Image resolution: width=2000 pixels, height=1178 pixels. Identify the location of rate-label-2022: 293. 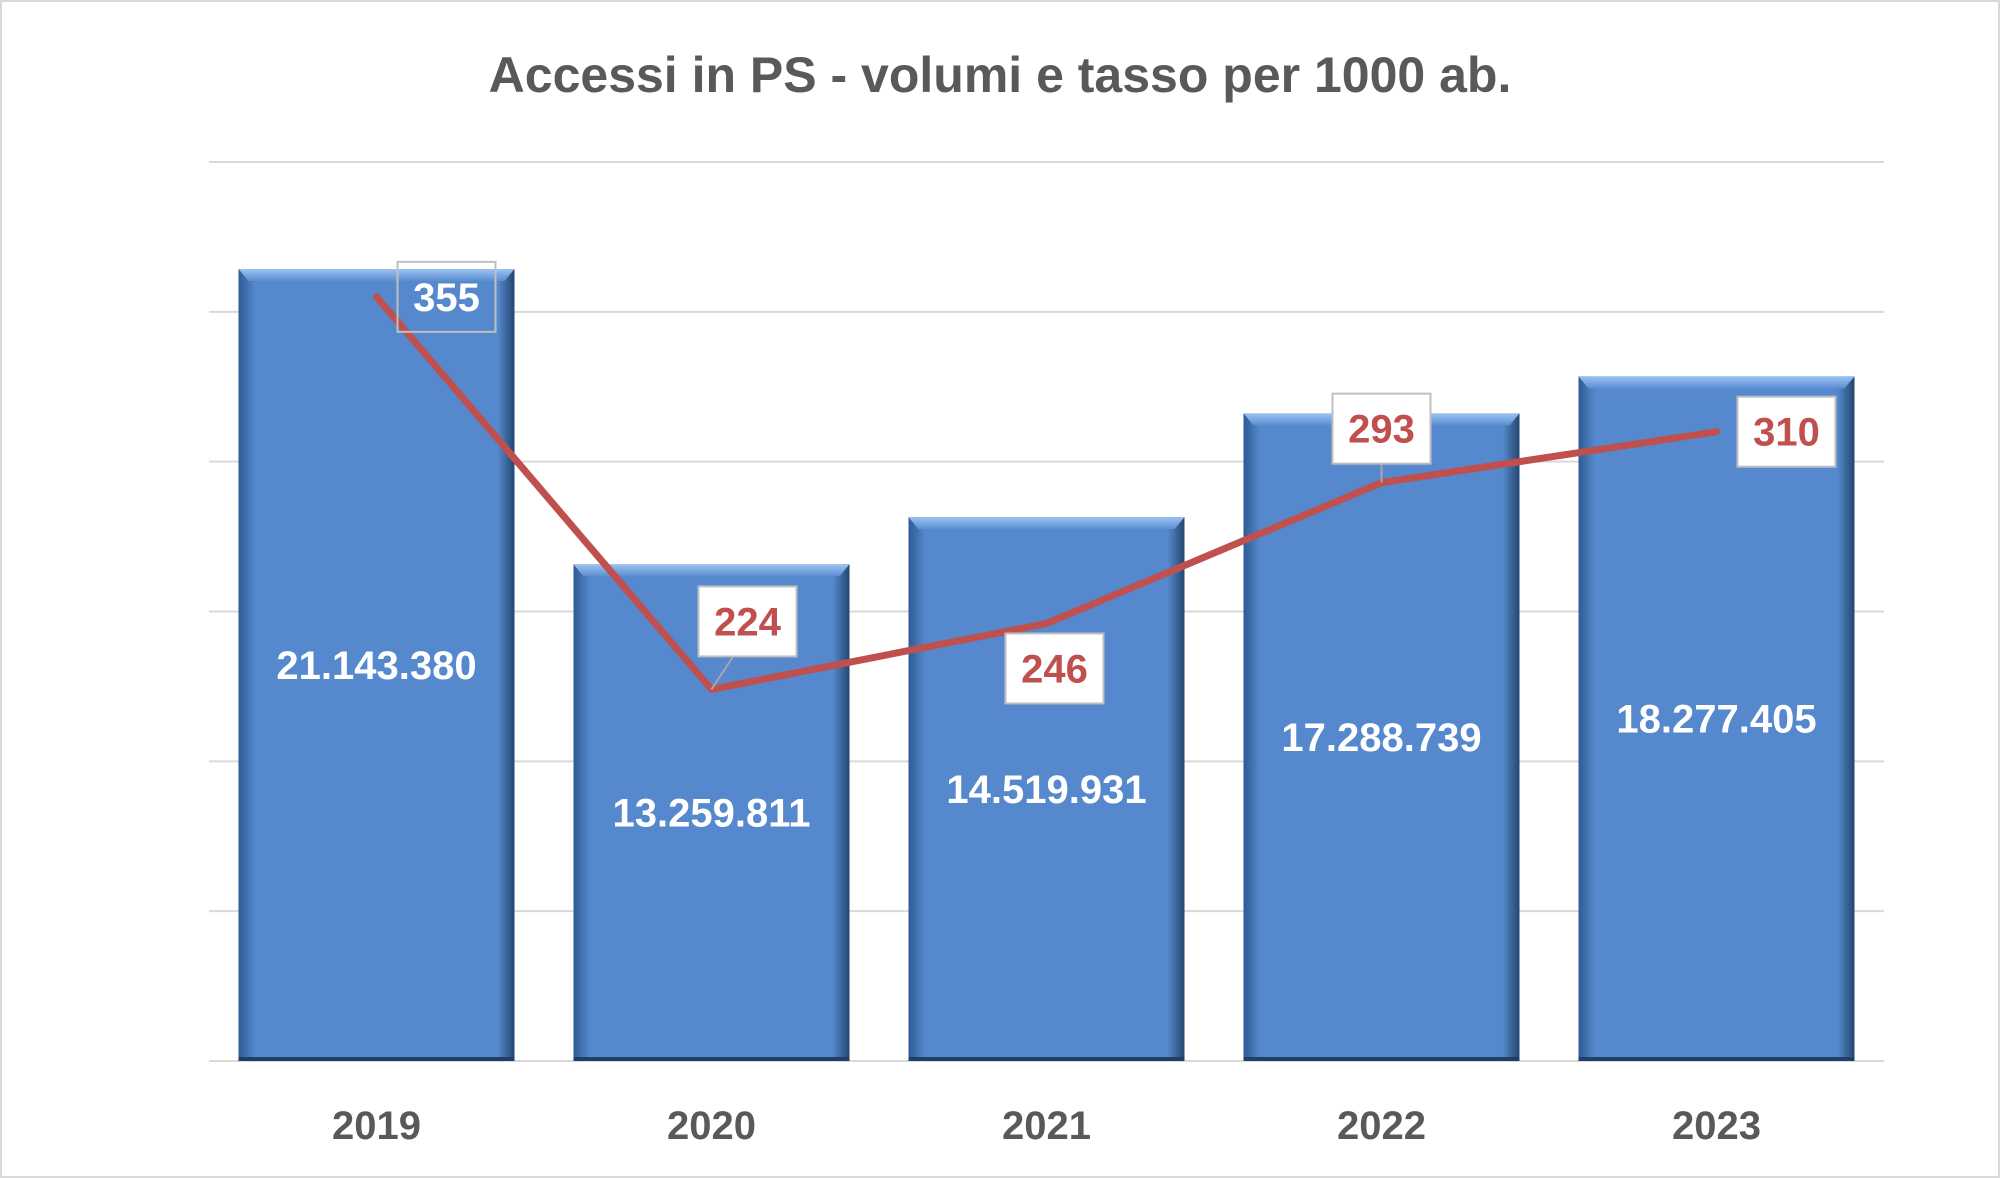
(1381, 437).